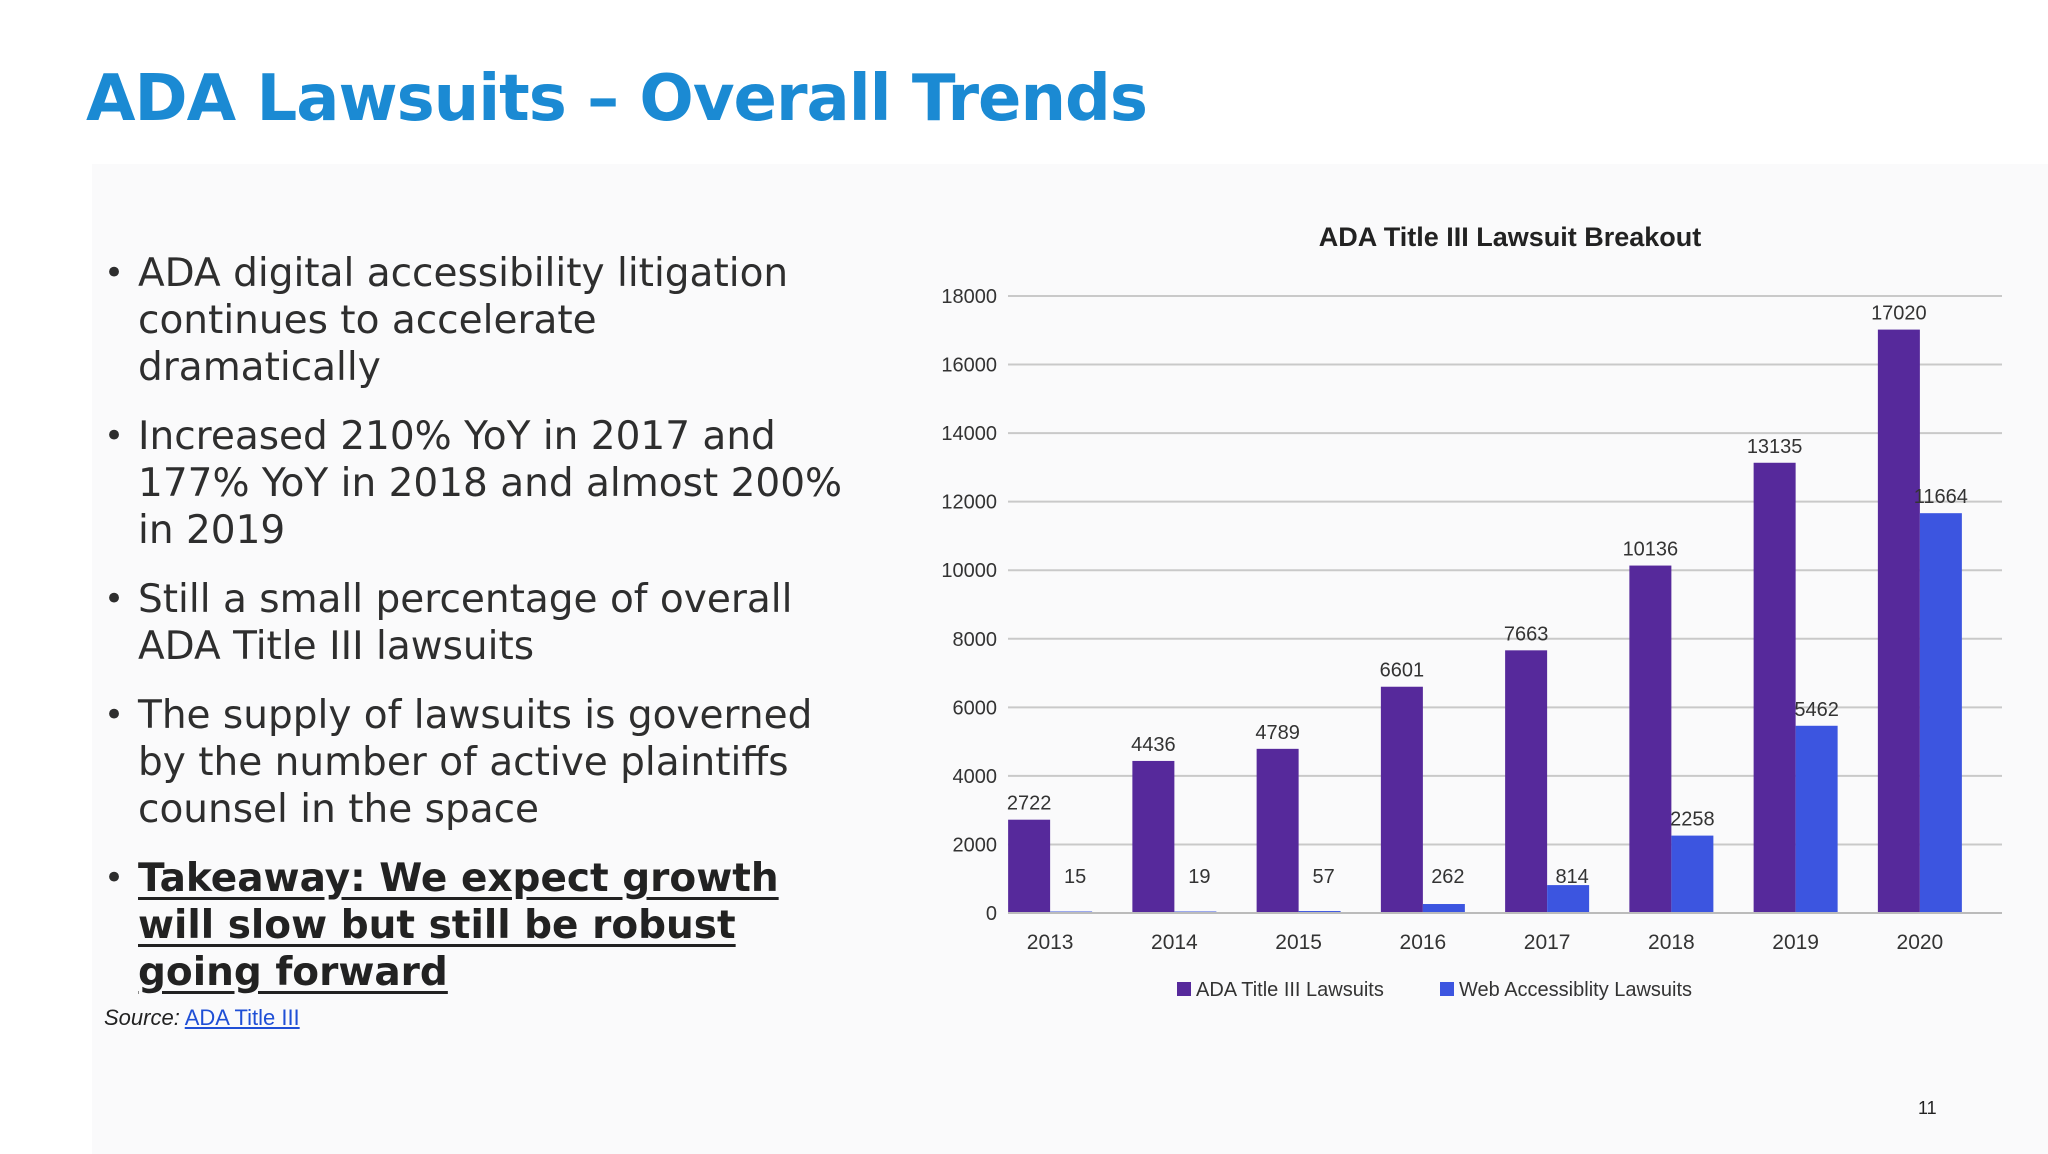 This screenshot has height=1154, width=2048. I want to click on data-label: 15, so click(1075, 877).